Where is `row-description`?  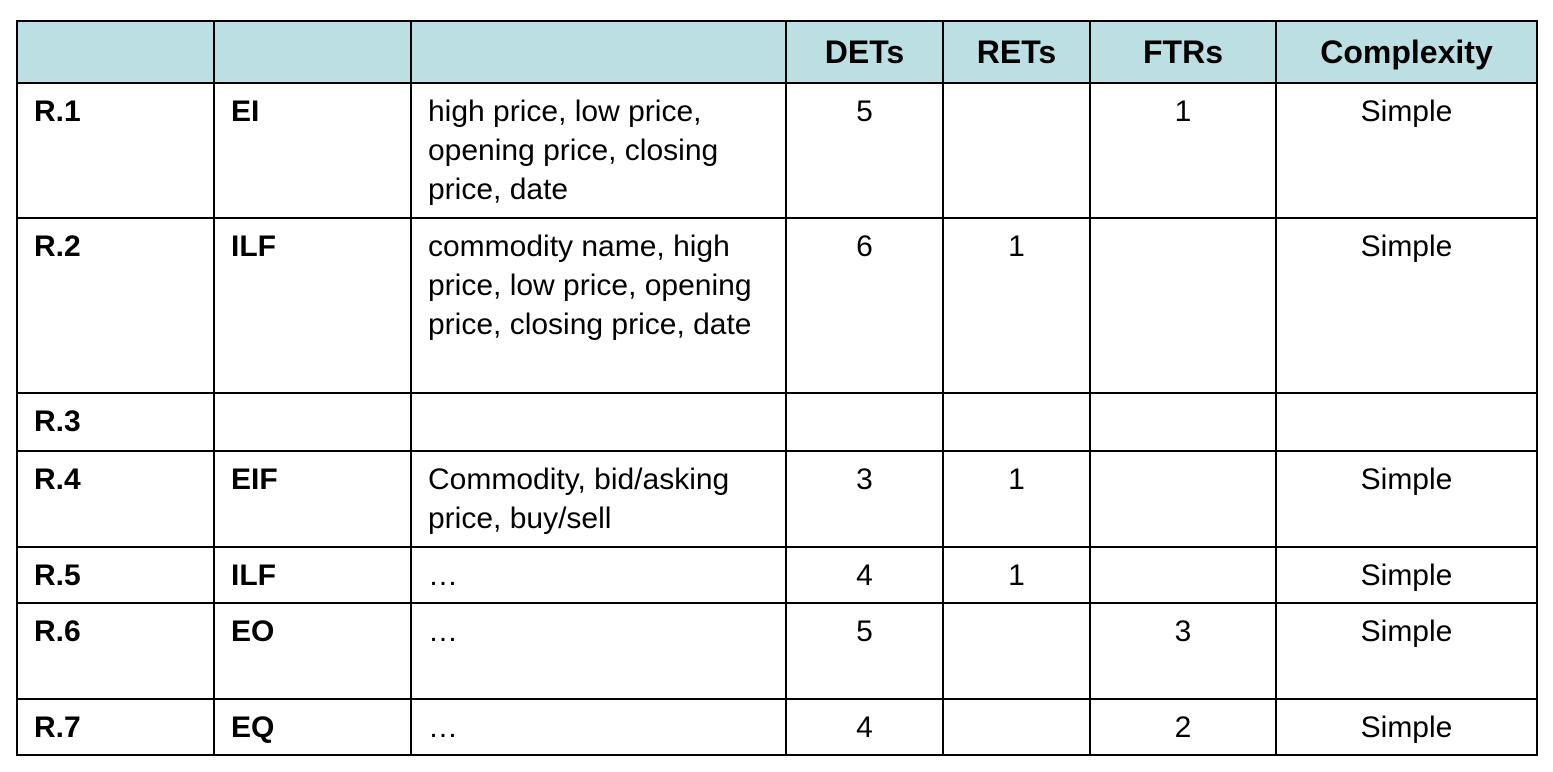
row-description is located at coordinates (598, 422).